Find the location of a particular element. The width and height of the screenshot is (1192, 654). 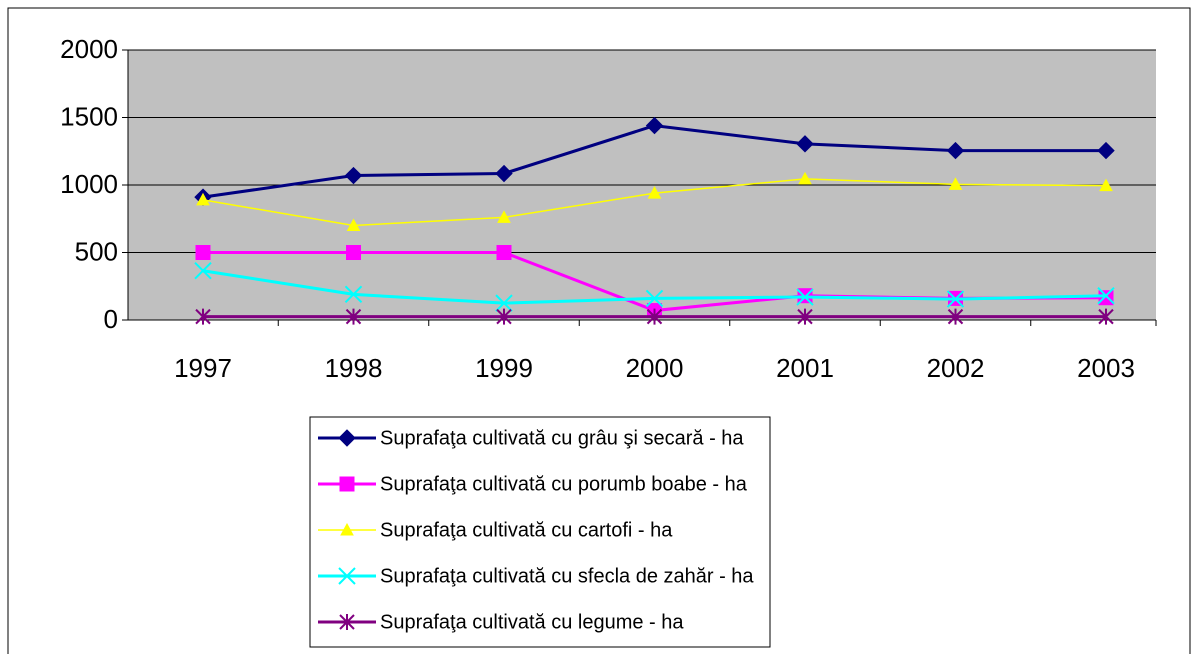

y-tick-label: 500 is located at coordinates (96, 251).